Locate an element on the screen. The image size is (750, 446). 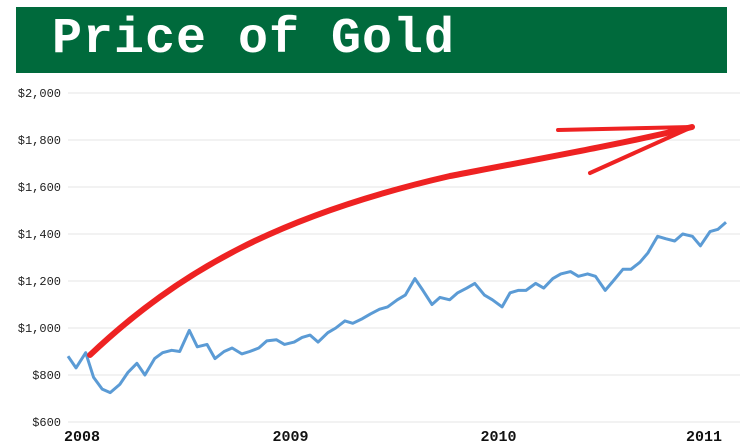
x-tick-label: 2009 is located at coordinates (291, 437).